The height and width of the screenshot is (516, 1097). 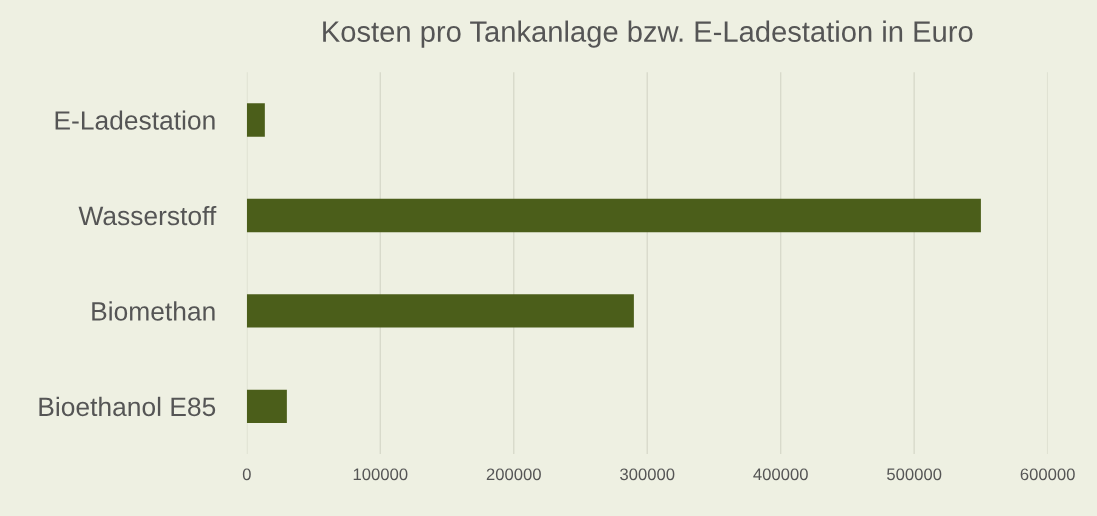 What do you see at coordinates (153, 311) in the screenshot?
I see `y-tick-label: Biomethan` at bounding box center [153, 311].